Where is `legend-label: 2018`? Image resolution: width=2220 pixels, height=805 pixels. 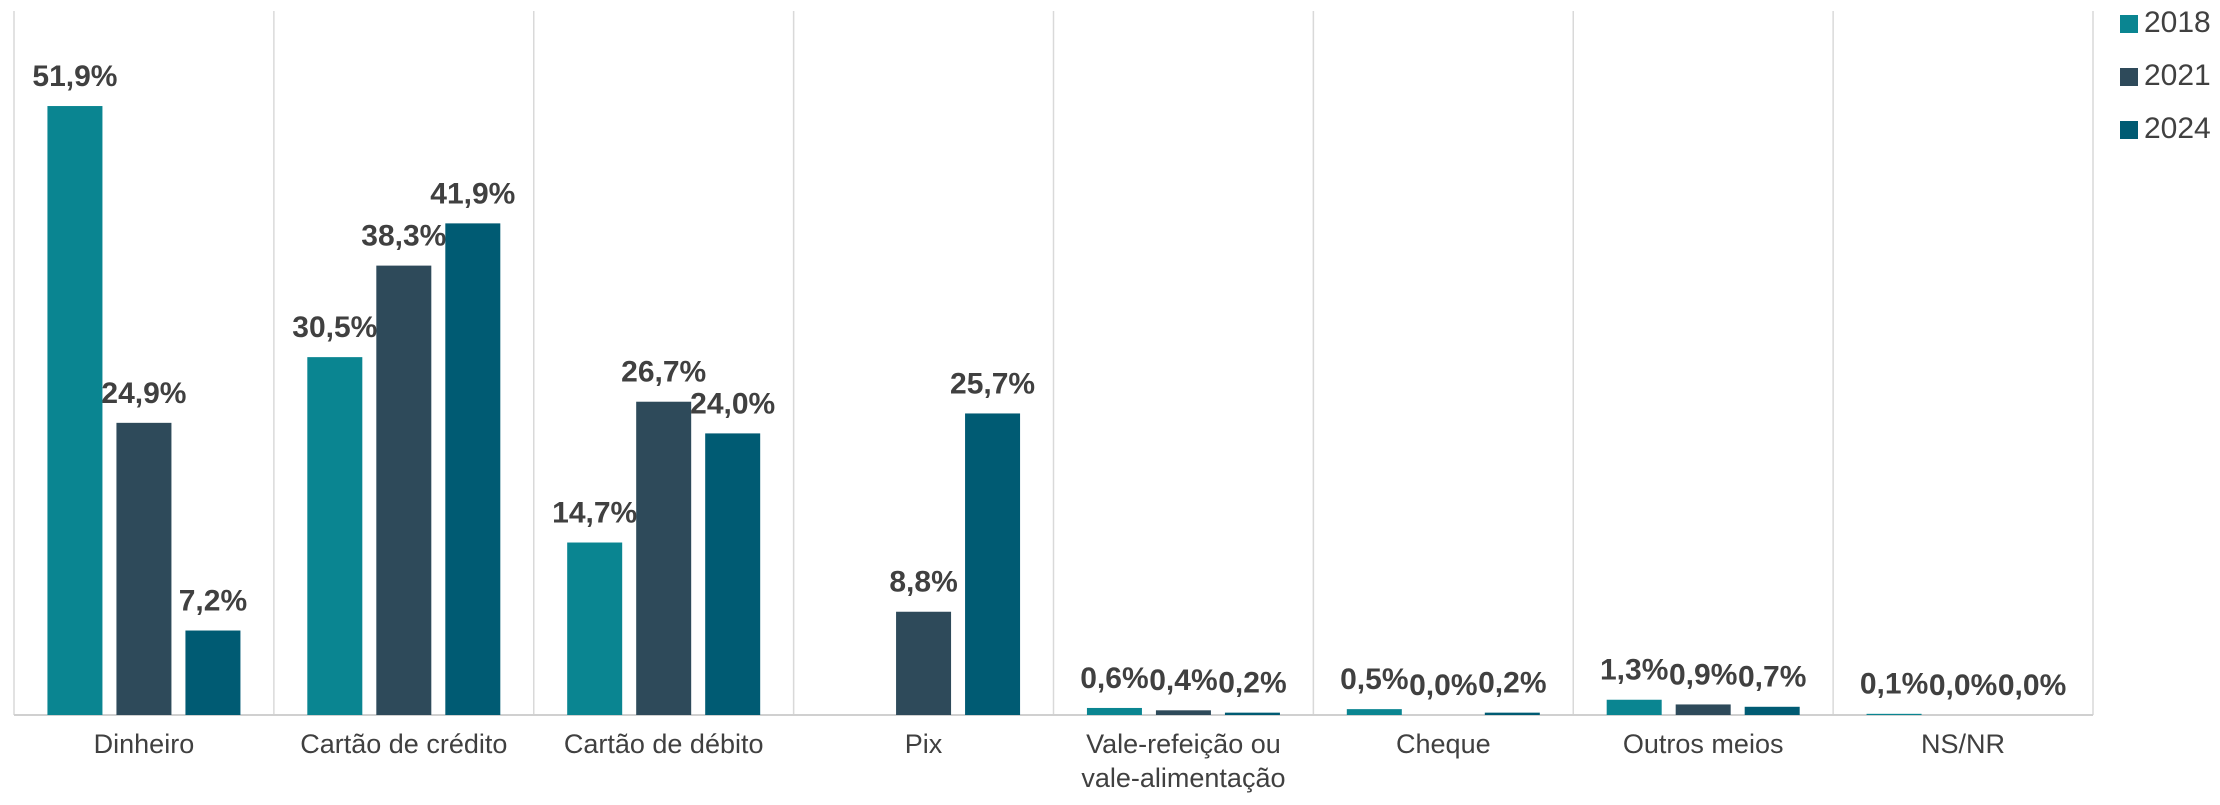
legend-label: 2018 is located at coordinates (2177, 22).